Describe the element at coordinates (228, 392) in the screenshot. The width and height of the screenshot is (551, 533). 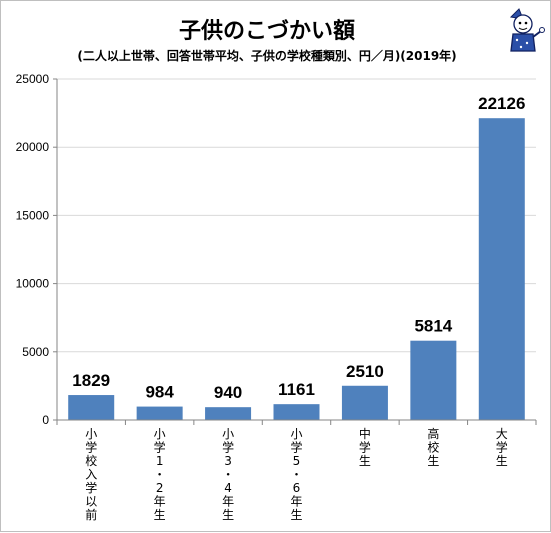
I see `data-label: 940` at that location.